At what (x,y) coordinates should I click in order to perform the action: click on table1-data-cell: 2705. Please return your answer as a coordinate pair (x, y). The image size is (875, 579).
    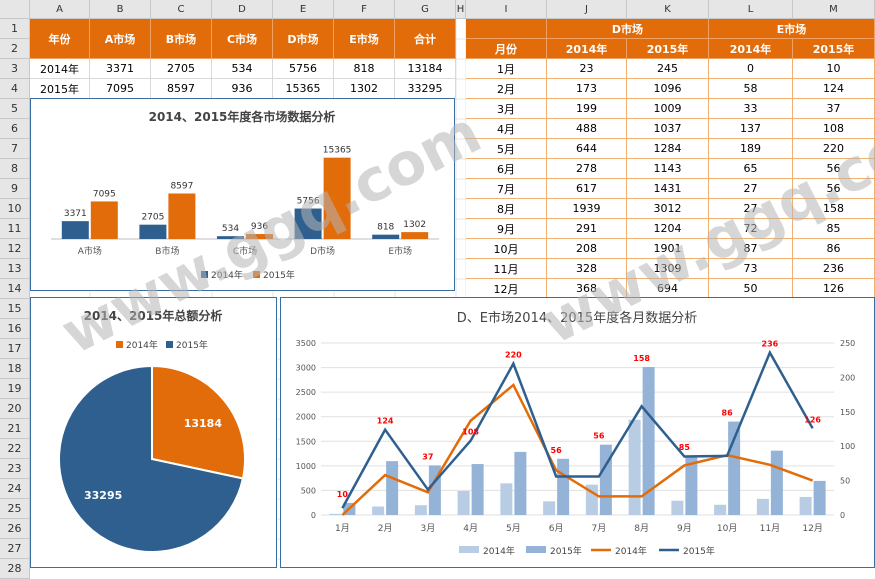
    Looking at the image, I should click on (181, 69).